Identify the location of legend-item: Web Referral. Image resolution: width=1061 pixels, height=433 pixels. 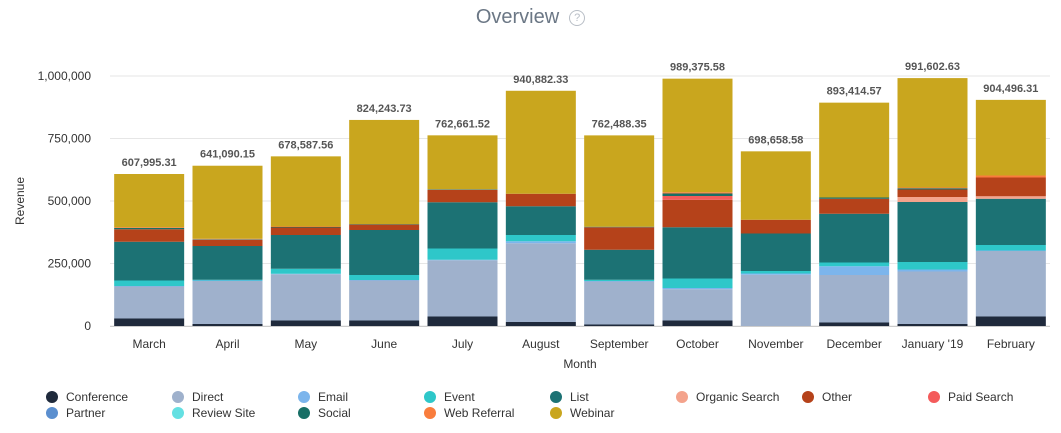
(469, 413).